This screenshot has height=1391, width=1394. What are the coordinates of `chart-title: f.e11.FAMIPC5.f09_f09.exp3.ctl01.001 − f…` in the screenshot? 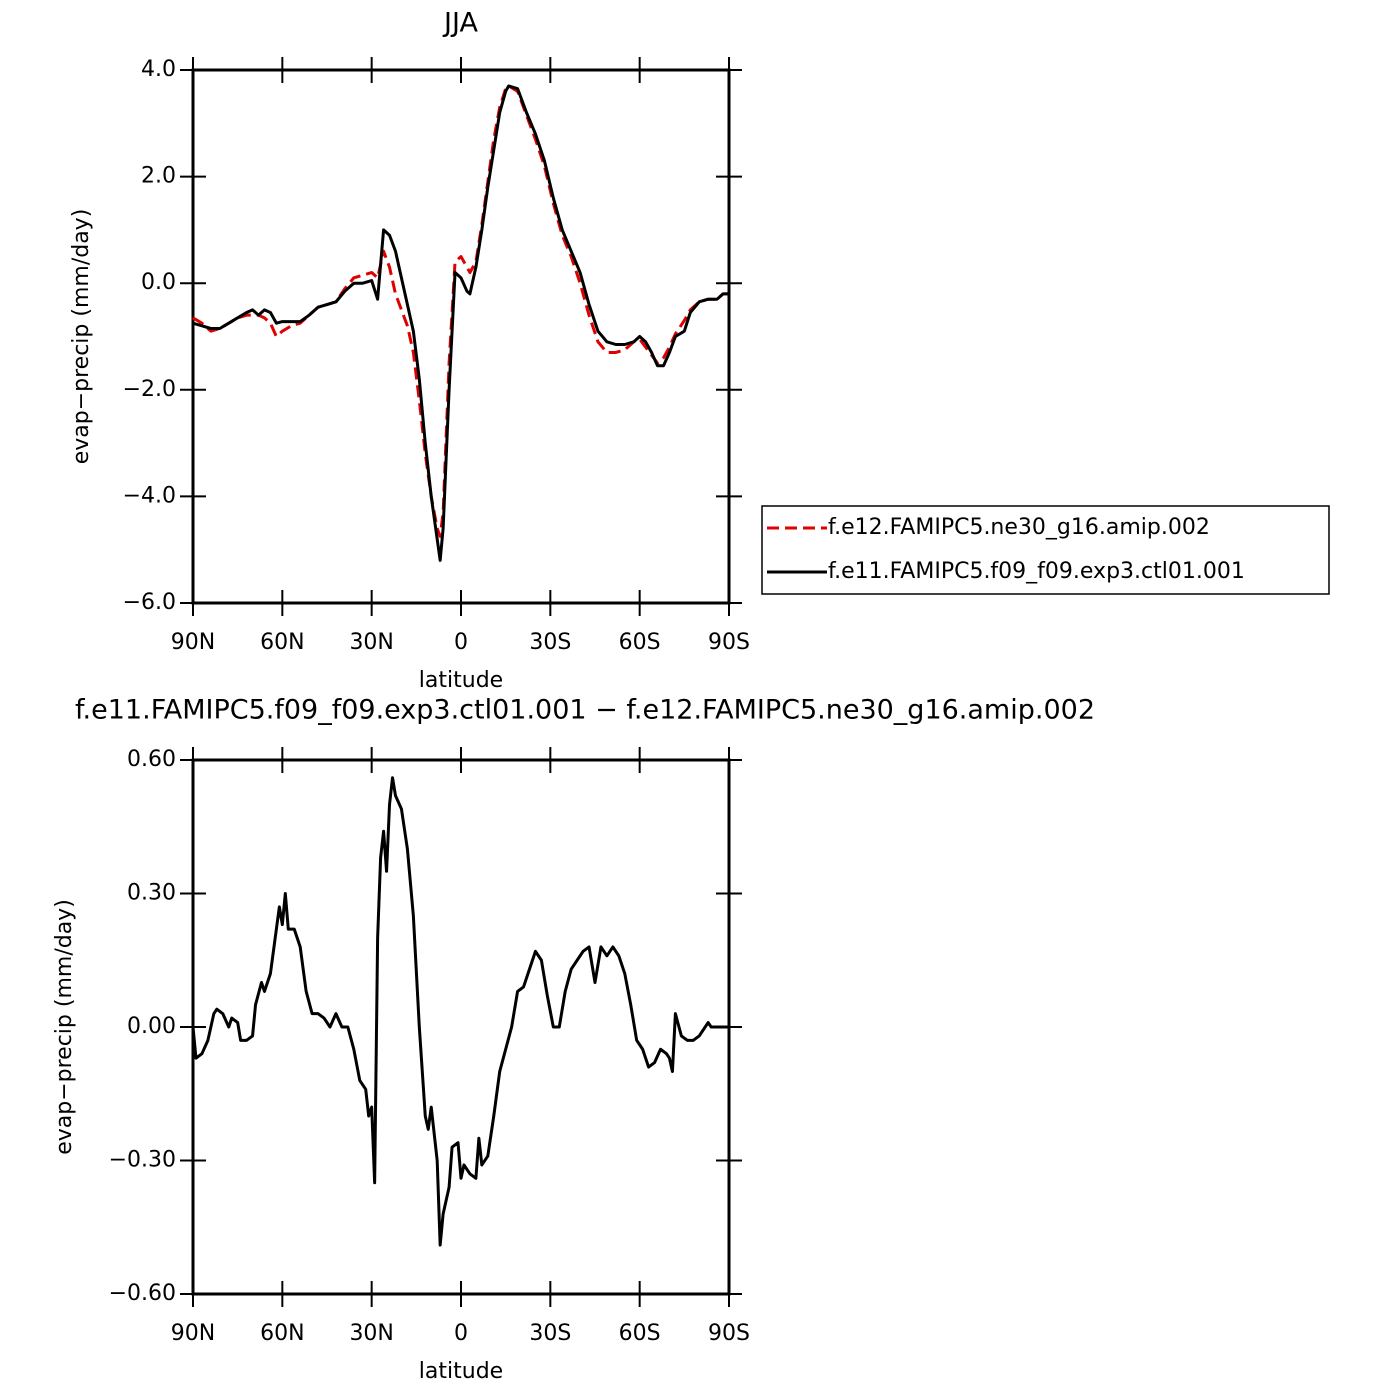 It's located at (585, 710).